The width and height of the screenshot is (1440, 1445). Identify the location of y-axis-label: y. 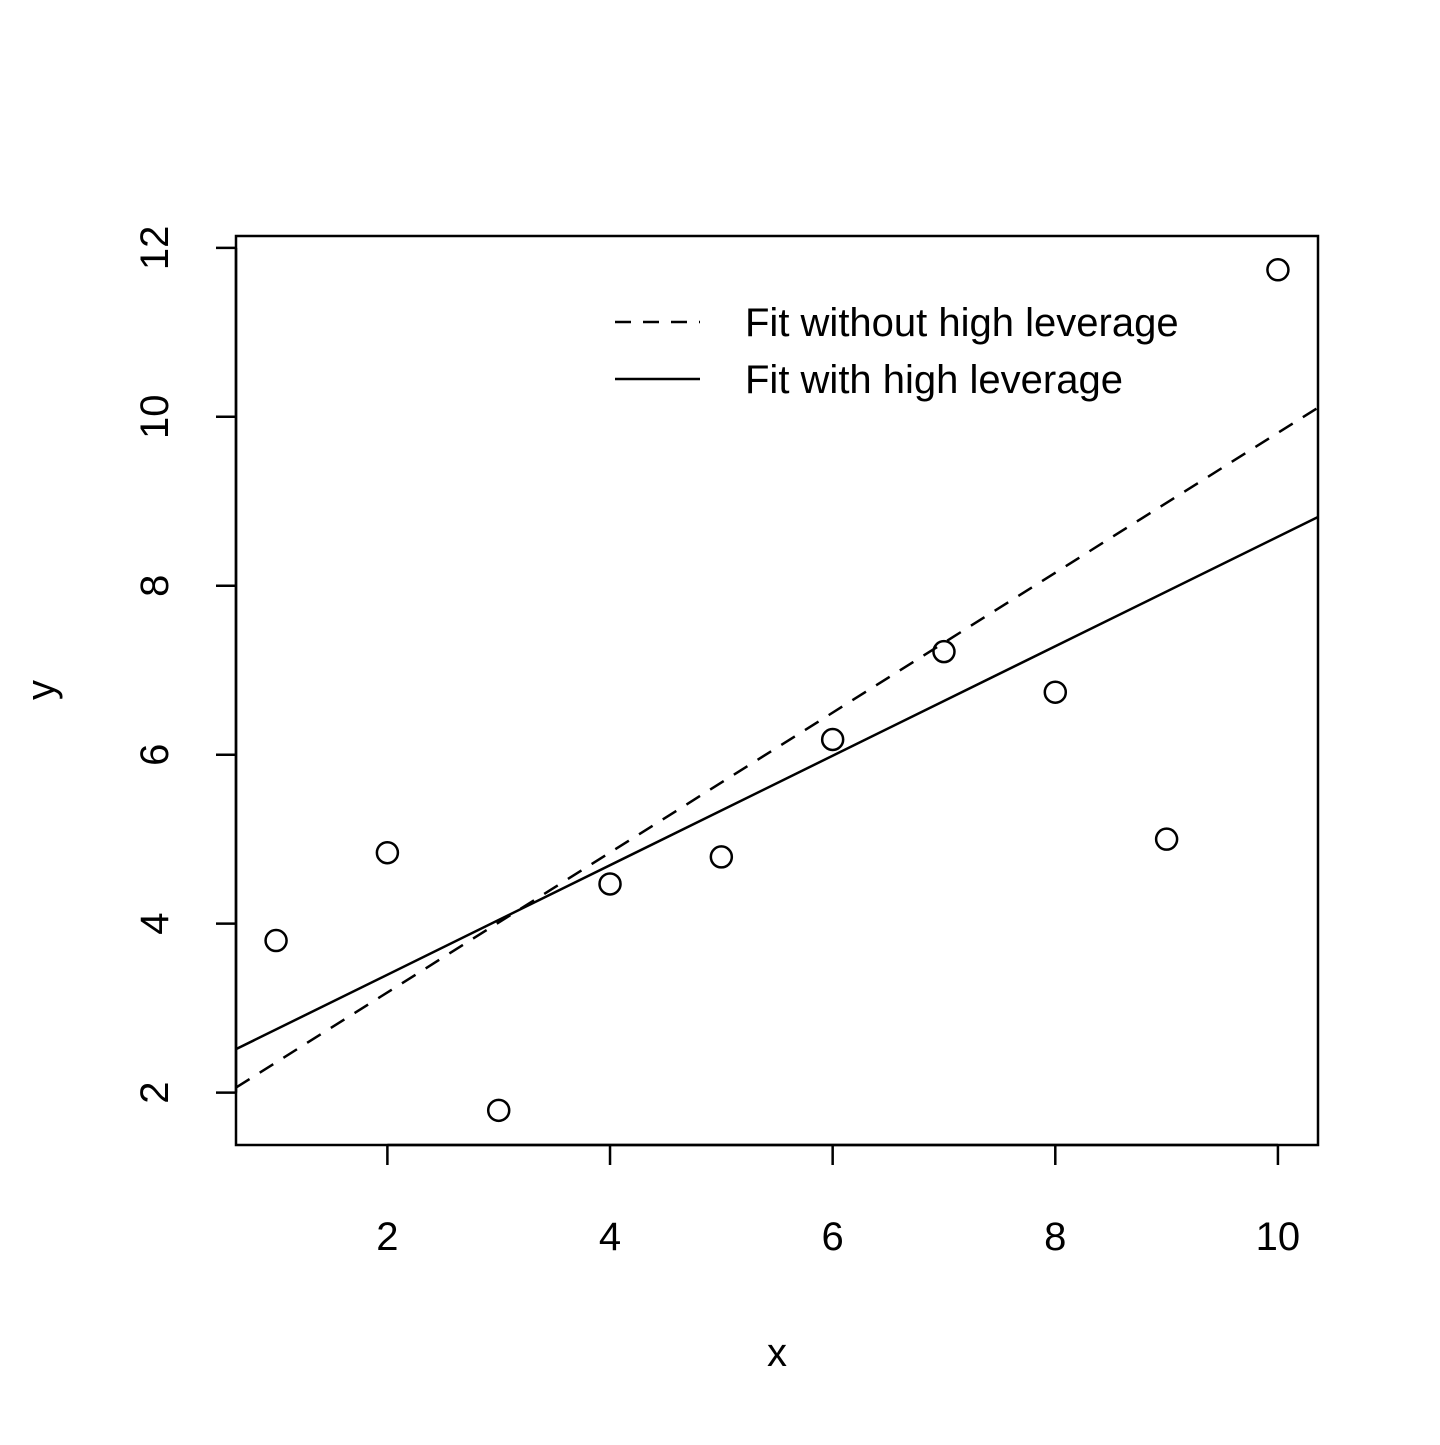
(41, 690).